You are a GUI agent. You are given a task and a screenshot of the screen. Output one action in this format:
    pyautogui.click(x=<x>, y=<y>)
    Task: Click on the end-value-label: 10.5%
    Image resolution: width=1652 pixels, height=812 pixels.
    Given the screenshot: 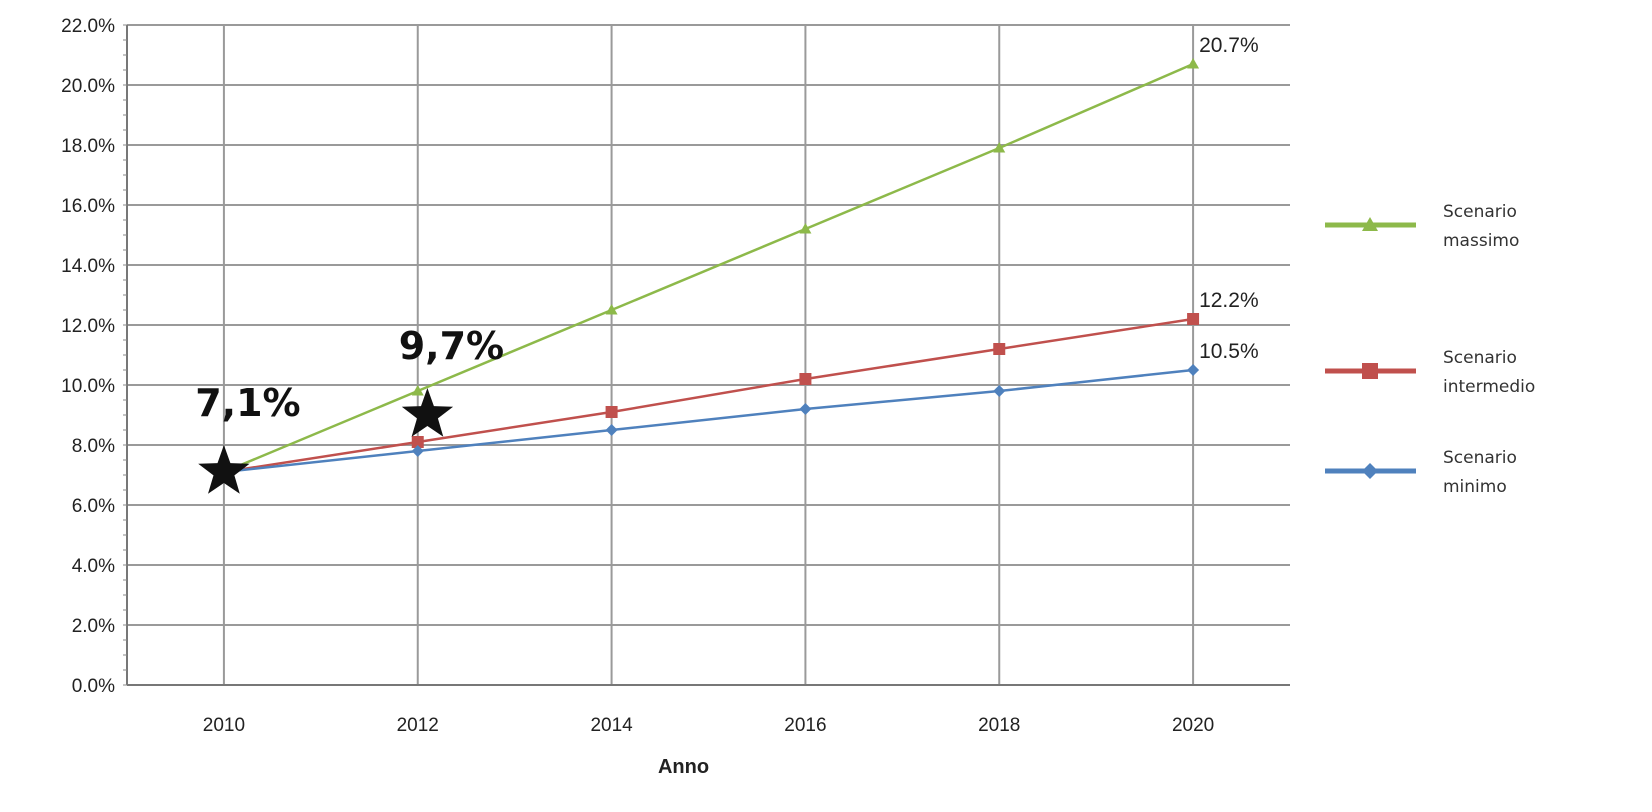 What is the action you would take?
    pyautogui.click(x=1229, y=351)
    